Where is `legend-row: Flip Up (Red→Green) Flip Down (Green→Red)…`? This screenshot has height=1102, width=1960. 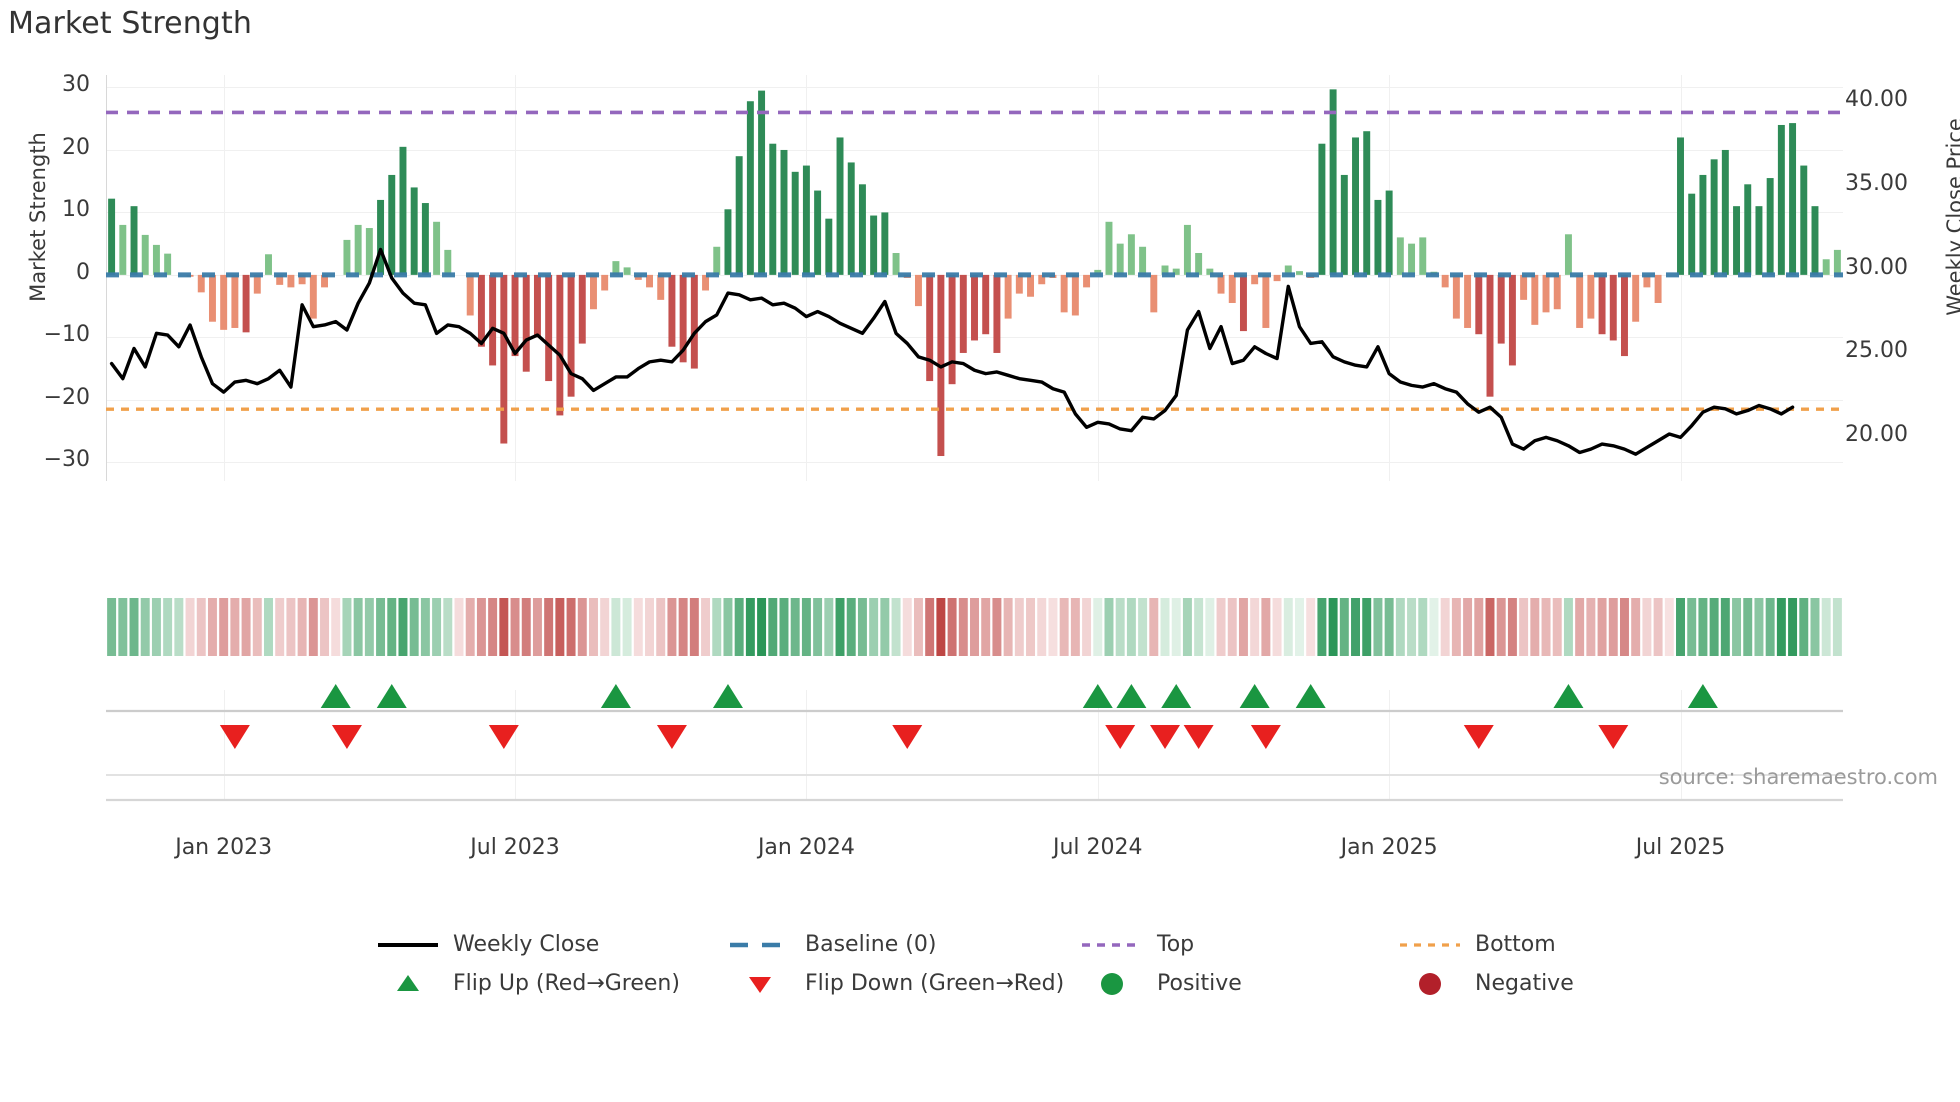
legend-row: Flip Up (Red→Green) Flip Down (Green→Red)… is located at coordinates (995, 983).